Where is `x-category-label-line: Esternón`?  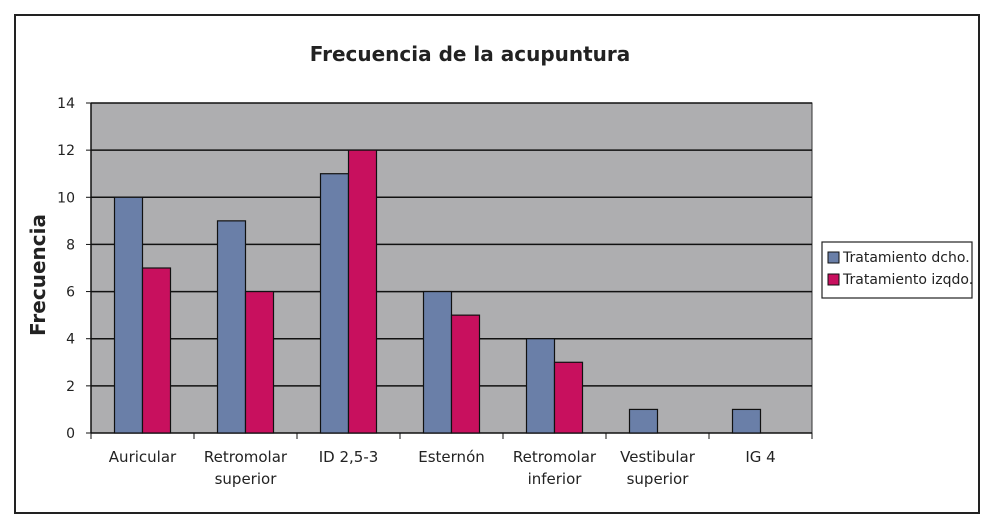 x-category-label-line: Esternón is located at coordinates (451, 457).